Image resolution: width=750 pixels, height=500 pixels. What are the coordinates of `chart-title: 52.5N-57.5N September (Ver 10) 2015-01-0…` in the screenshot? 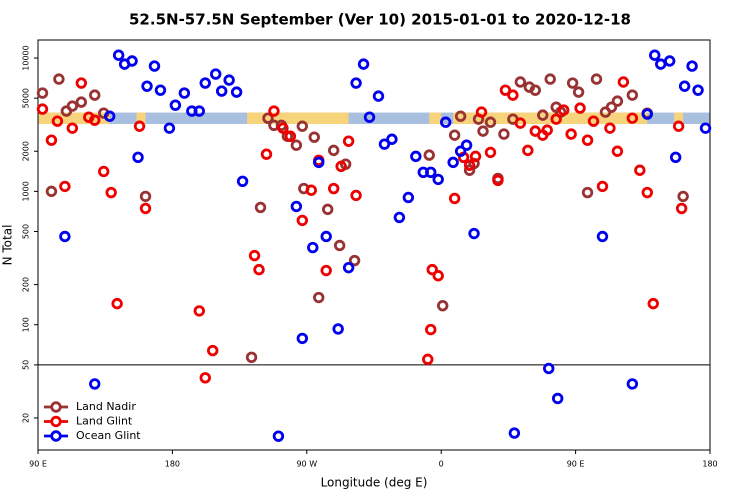 It's located at (380, 20).